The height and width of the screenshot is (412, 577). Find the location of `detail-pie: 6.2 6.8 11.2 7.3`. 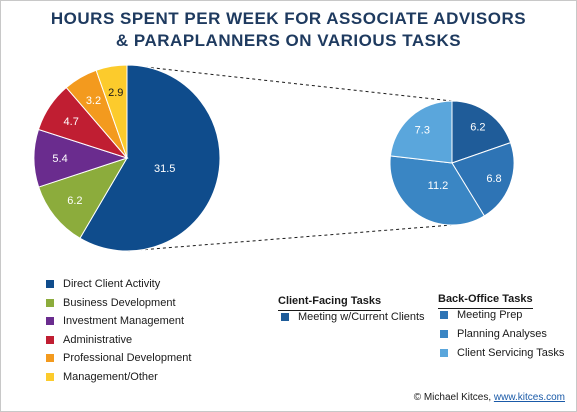

detail-pie: 6.2 6.8 11.2 7.3 is located at coordinates (452, 163).